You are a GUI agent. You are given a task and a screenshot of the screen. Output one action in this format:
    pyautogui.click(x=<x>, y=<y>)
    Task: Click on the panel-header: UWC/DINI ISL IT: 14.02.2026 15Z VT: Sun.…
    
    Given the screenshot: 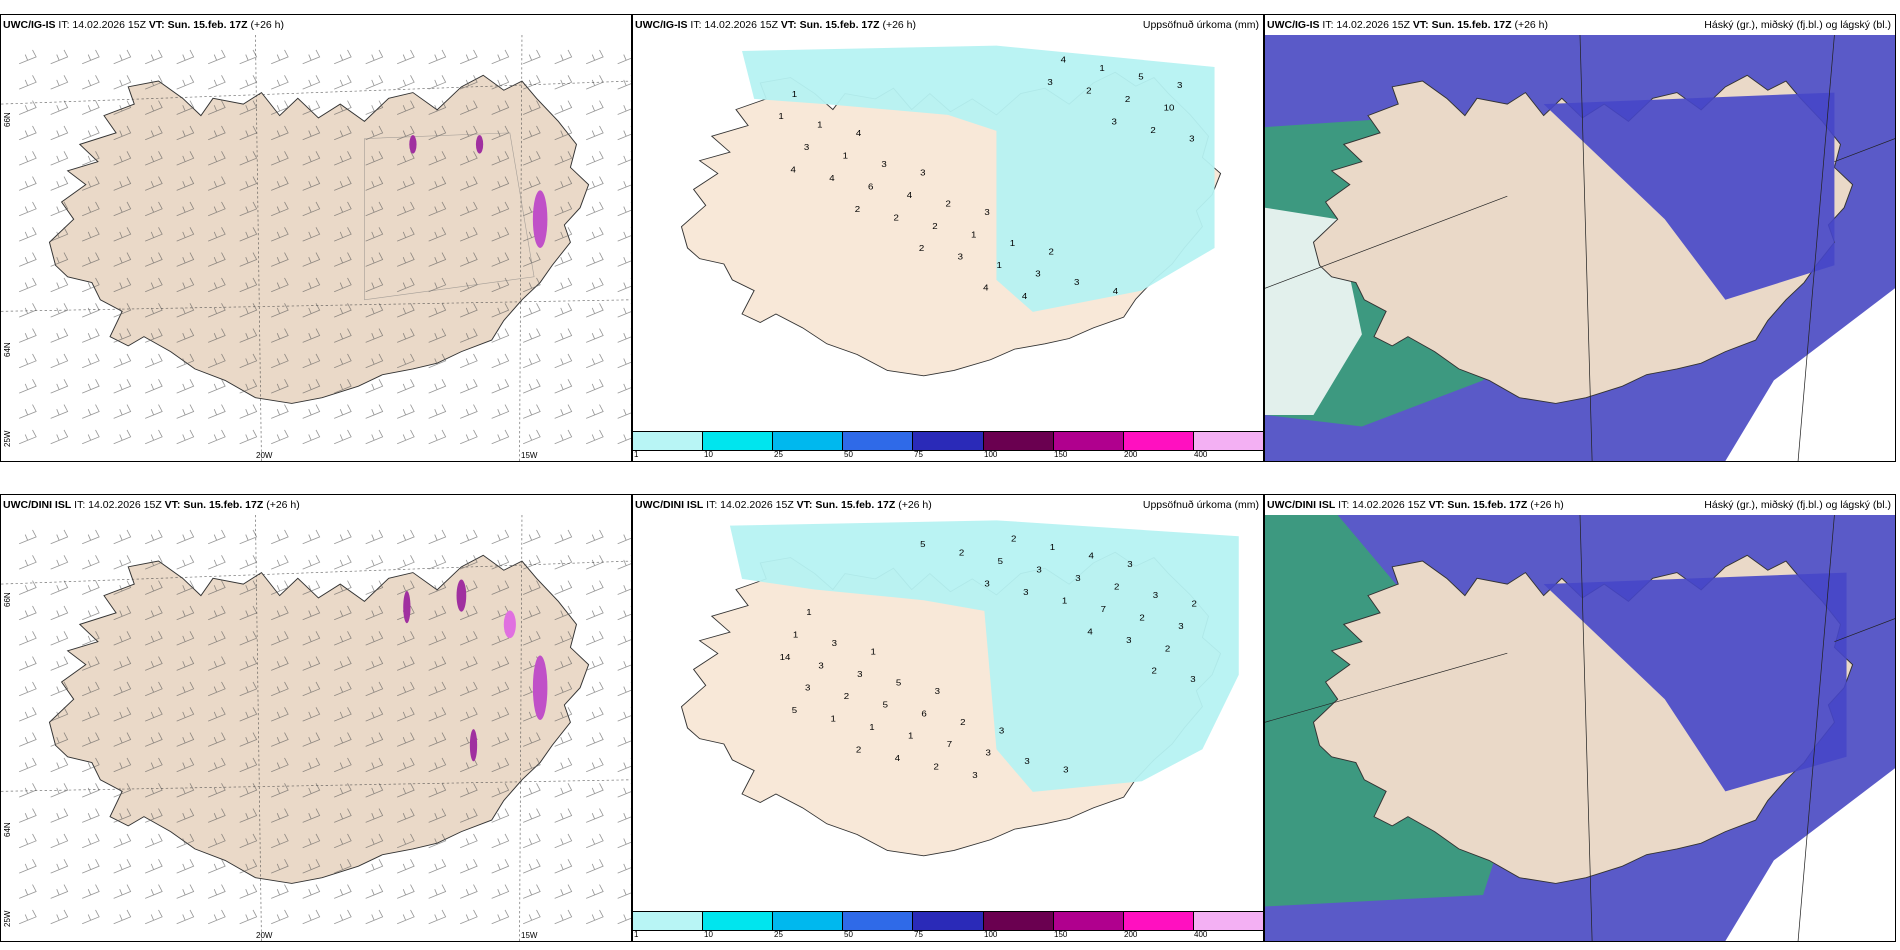 What is the action you would take?
    pyautogui.click(x=947, y=505)
    